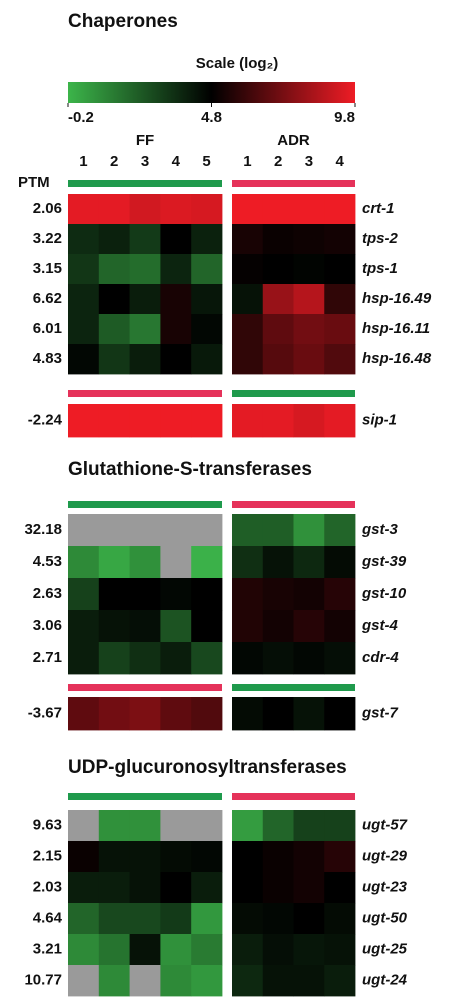  I want to click on ptm-label: 2.06, so click(47, 208).